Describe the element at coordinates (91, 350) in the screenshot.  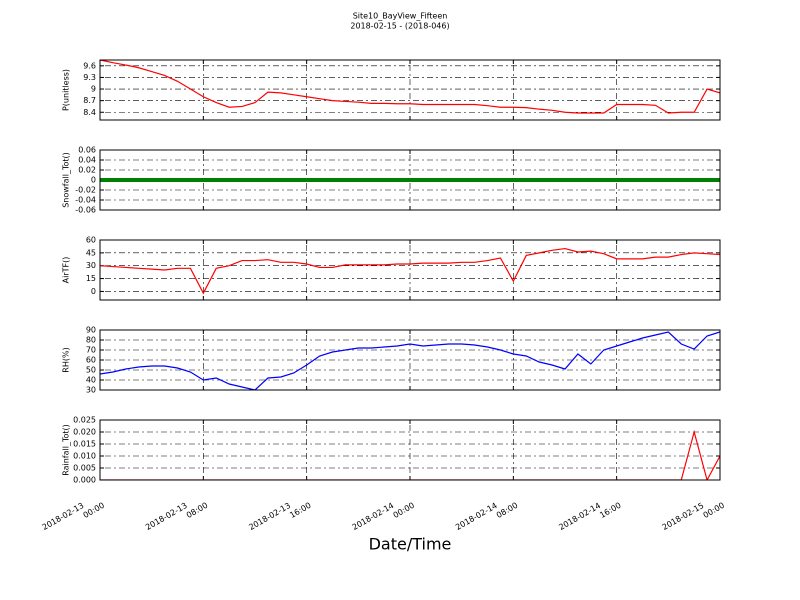
I see `y-tick-label: 70` at that location.